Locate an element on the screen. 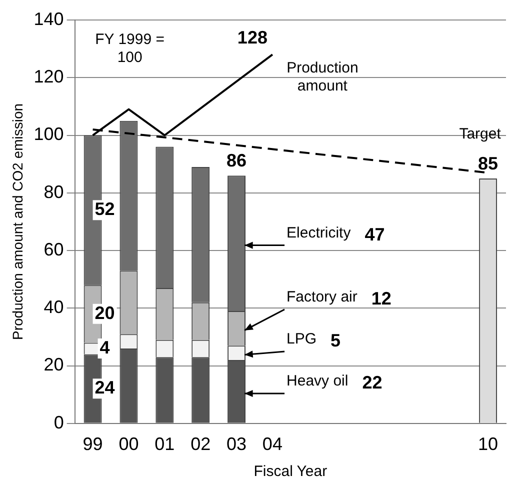  annotation: 22 is located at coordinates (372, 382).